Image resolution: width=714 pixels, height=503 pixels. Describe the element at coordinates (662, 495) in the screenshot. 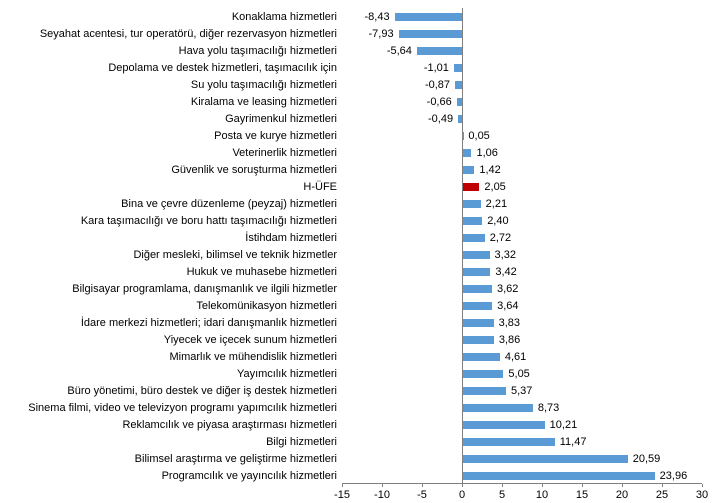

I see `x-axis-tick-label: 25` at that location.